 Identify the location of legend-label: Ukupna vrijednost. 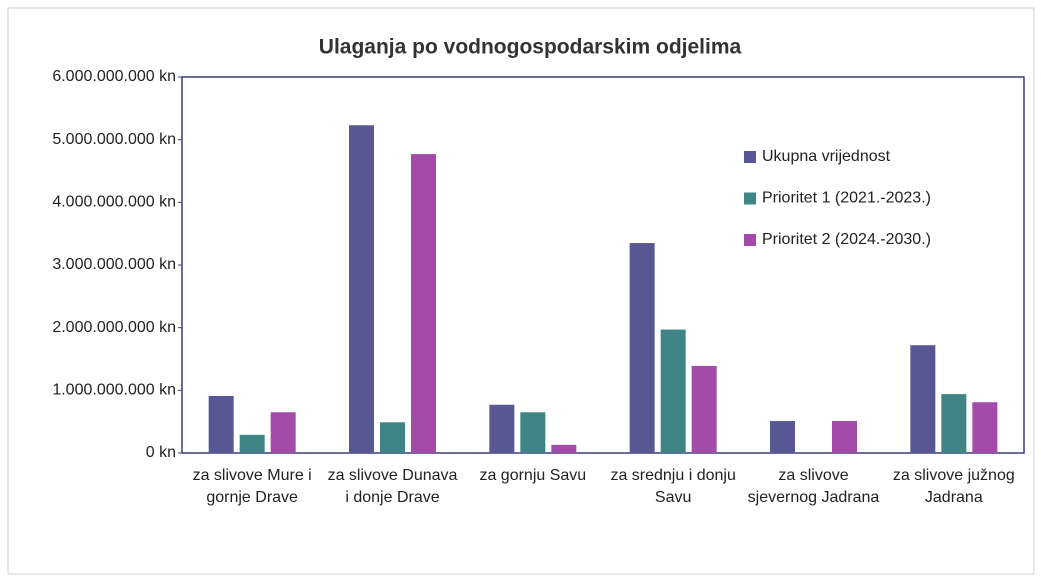
(826, 156).